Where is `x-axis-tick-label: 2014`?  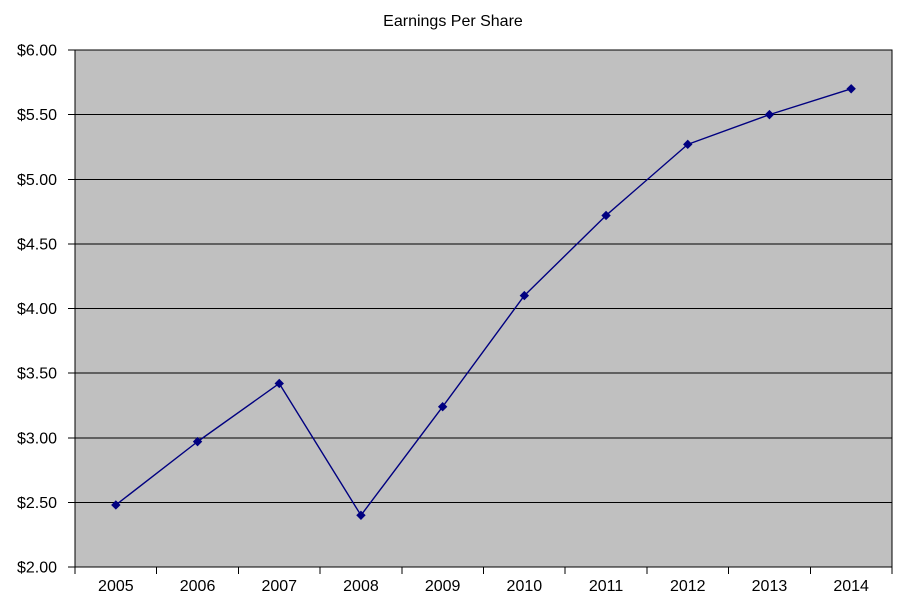 x-axis-tick-label: 2014 is located at coordinates (851, 586).